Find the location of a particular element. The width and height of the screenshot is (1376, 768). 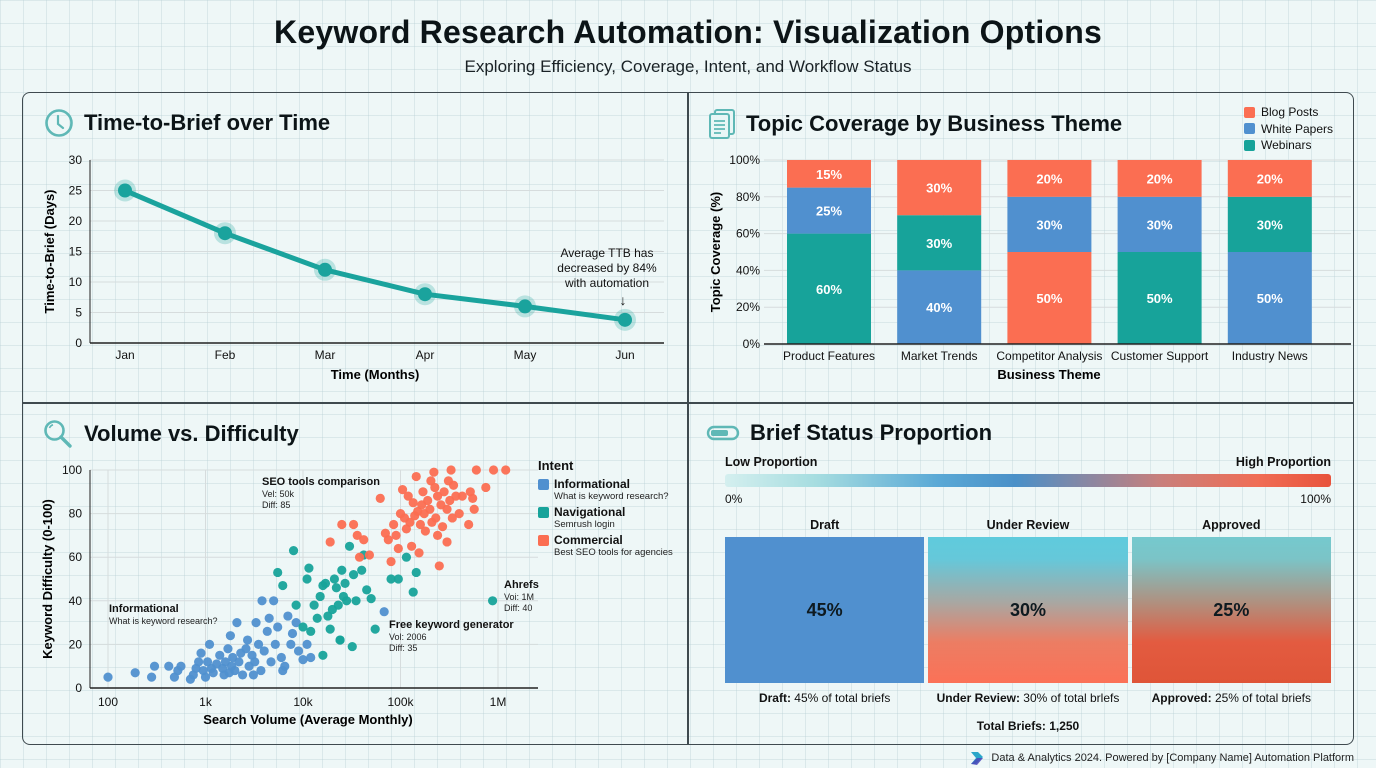

bar-value-label: 60% is located at coordinates (829, 289).